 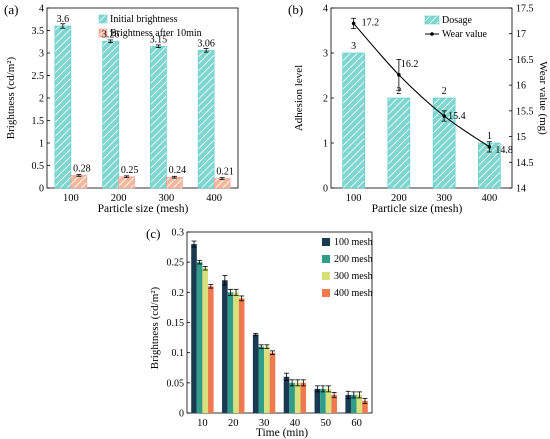 What do you see at coordinates (82, 168) in the screenshot?
I see `data-label-a-s1-0: 0.28` at bounding box center [82, 168].